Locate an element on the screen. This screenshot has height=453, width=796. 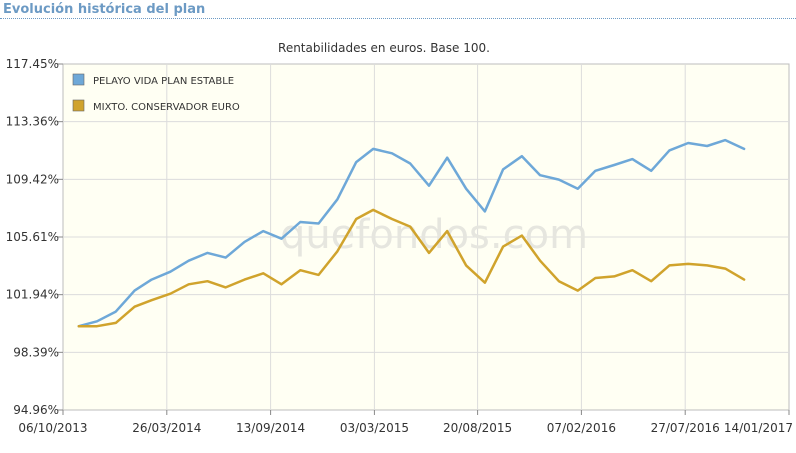
y-tick-label: 109.42% is located at coordinates (32, 179).